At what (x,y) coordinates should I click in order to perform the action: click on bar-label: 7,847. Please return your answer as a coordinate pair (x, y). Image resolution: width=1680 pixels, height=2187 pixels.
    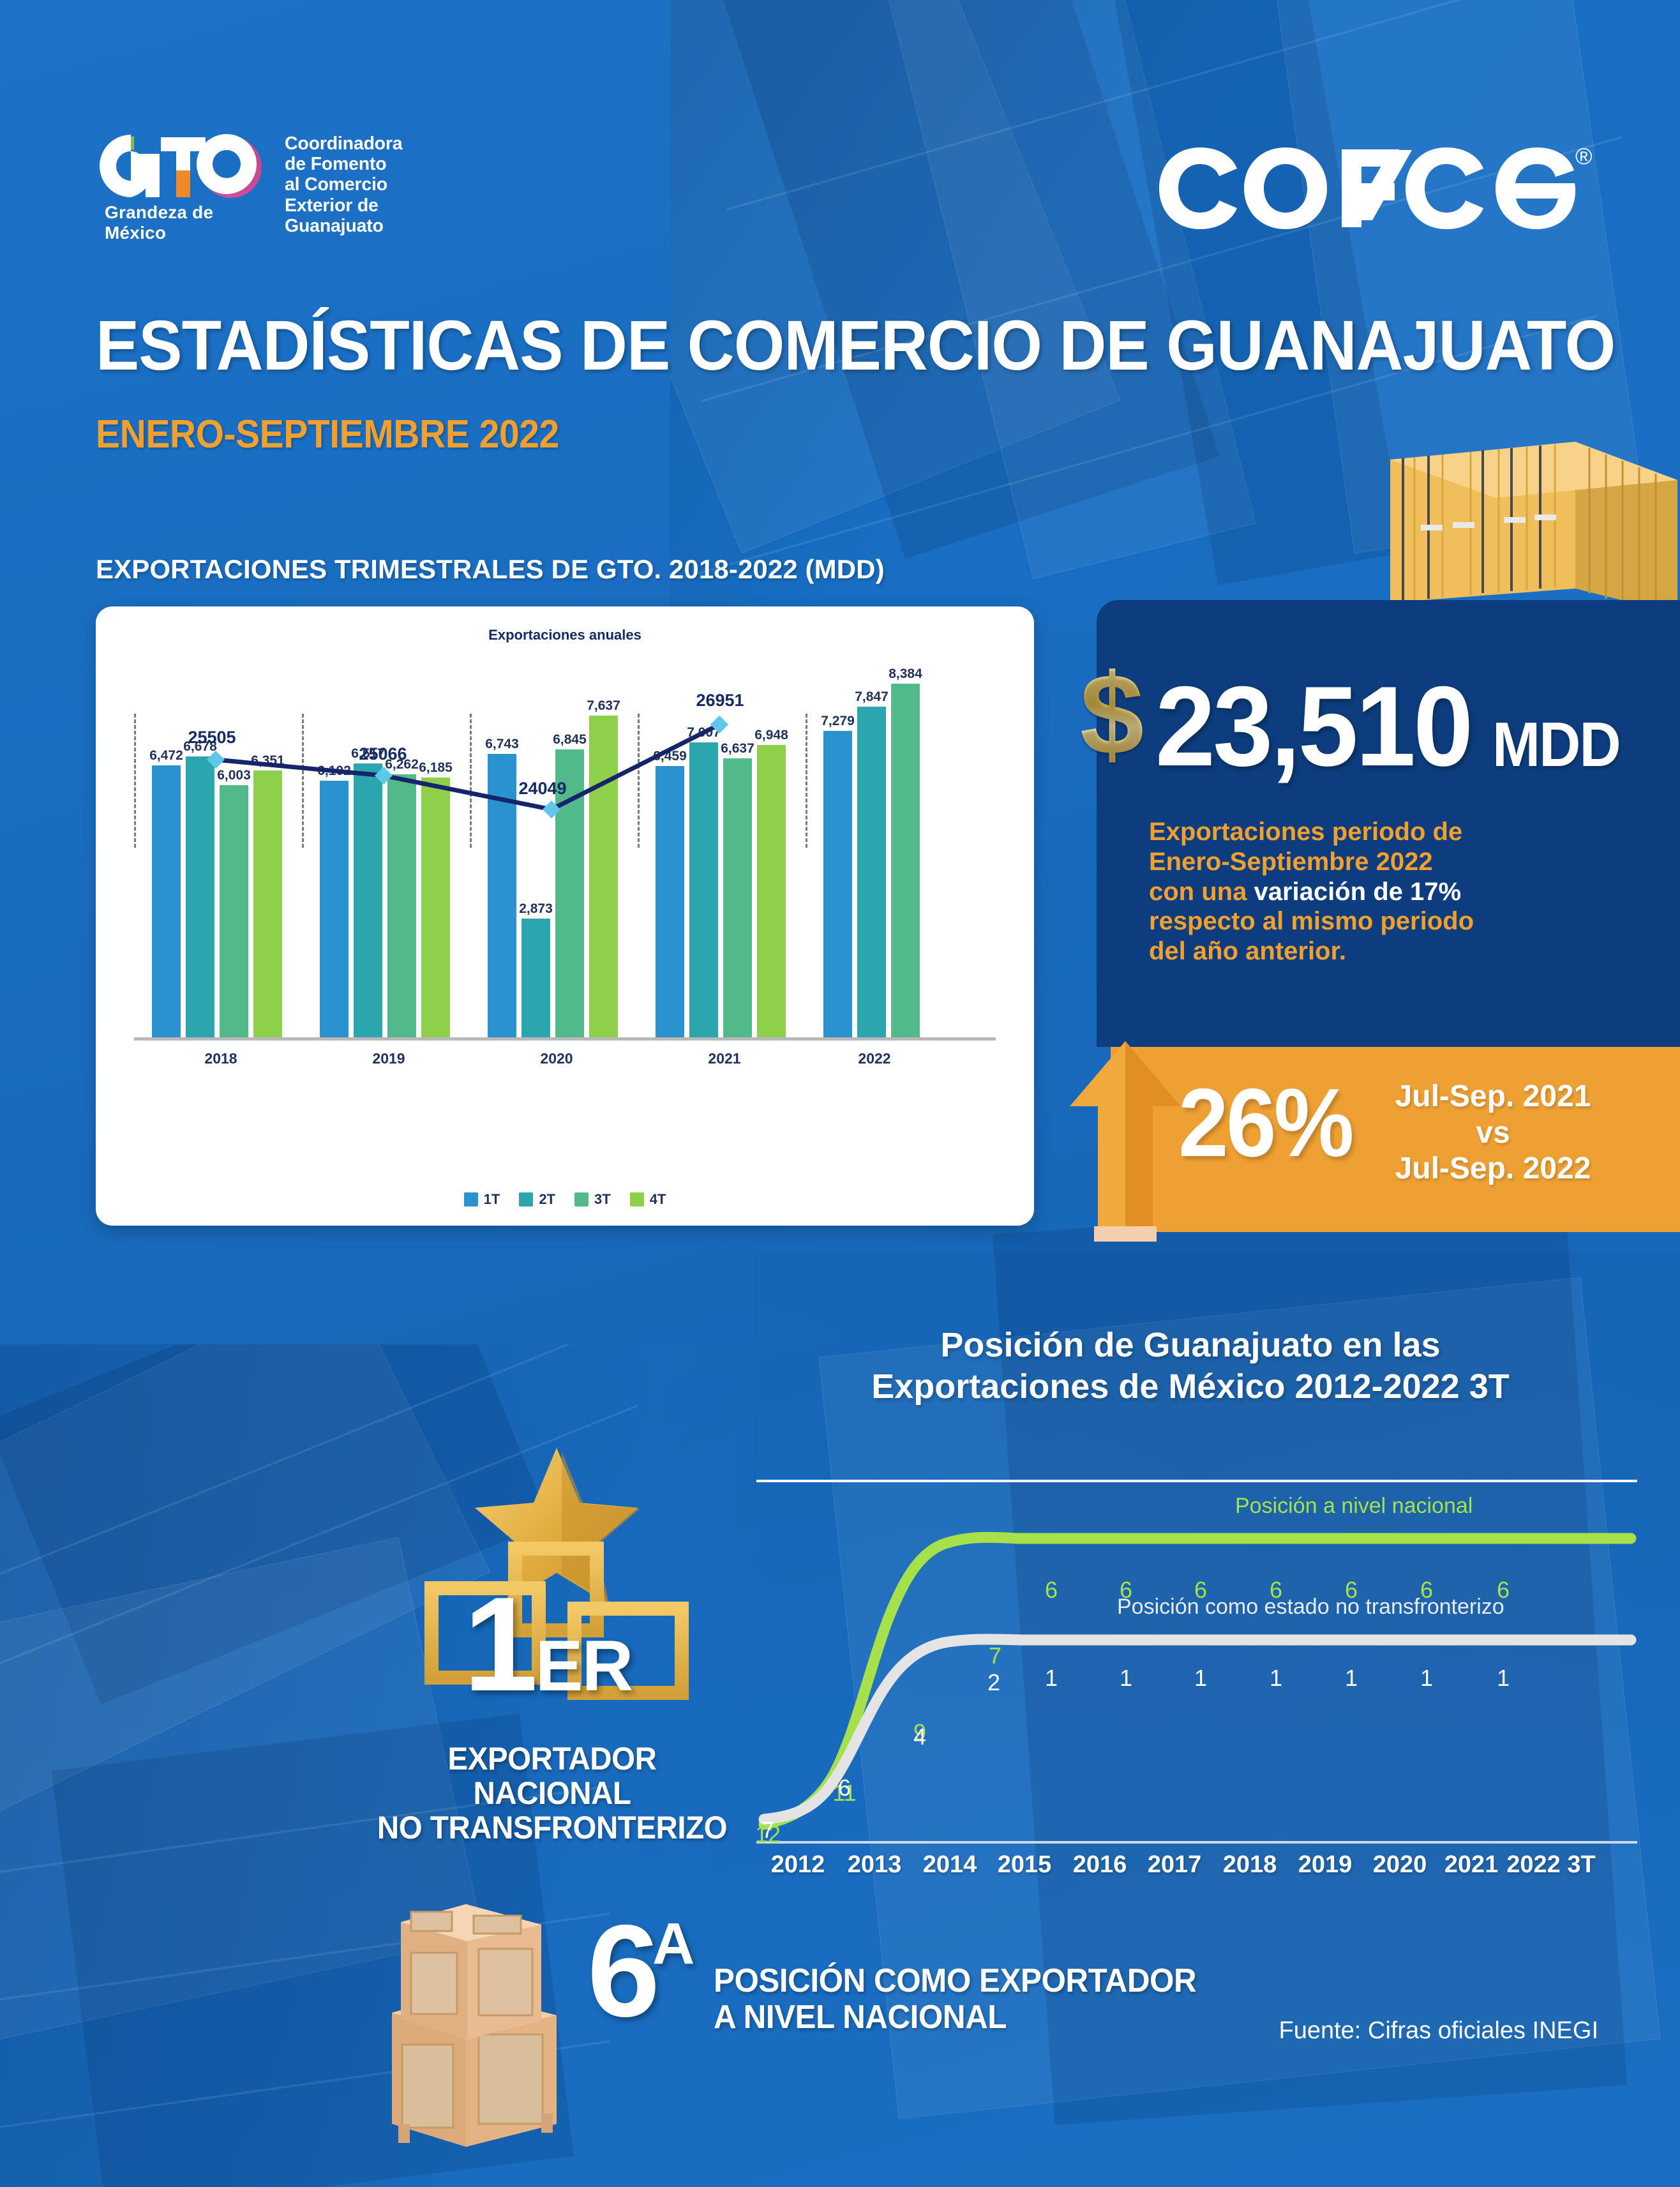
    Looking at the image, I should click on (872, 696).